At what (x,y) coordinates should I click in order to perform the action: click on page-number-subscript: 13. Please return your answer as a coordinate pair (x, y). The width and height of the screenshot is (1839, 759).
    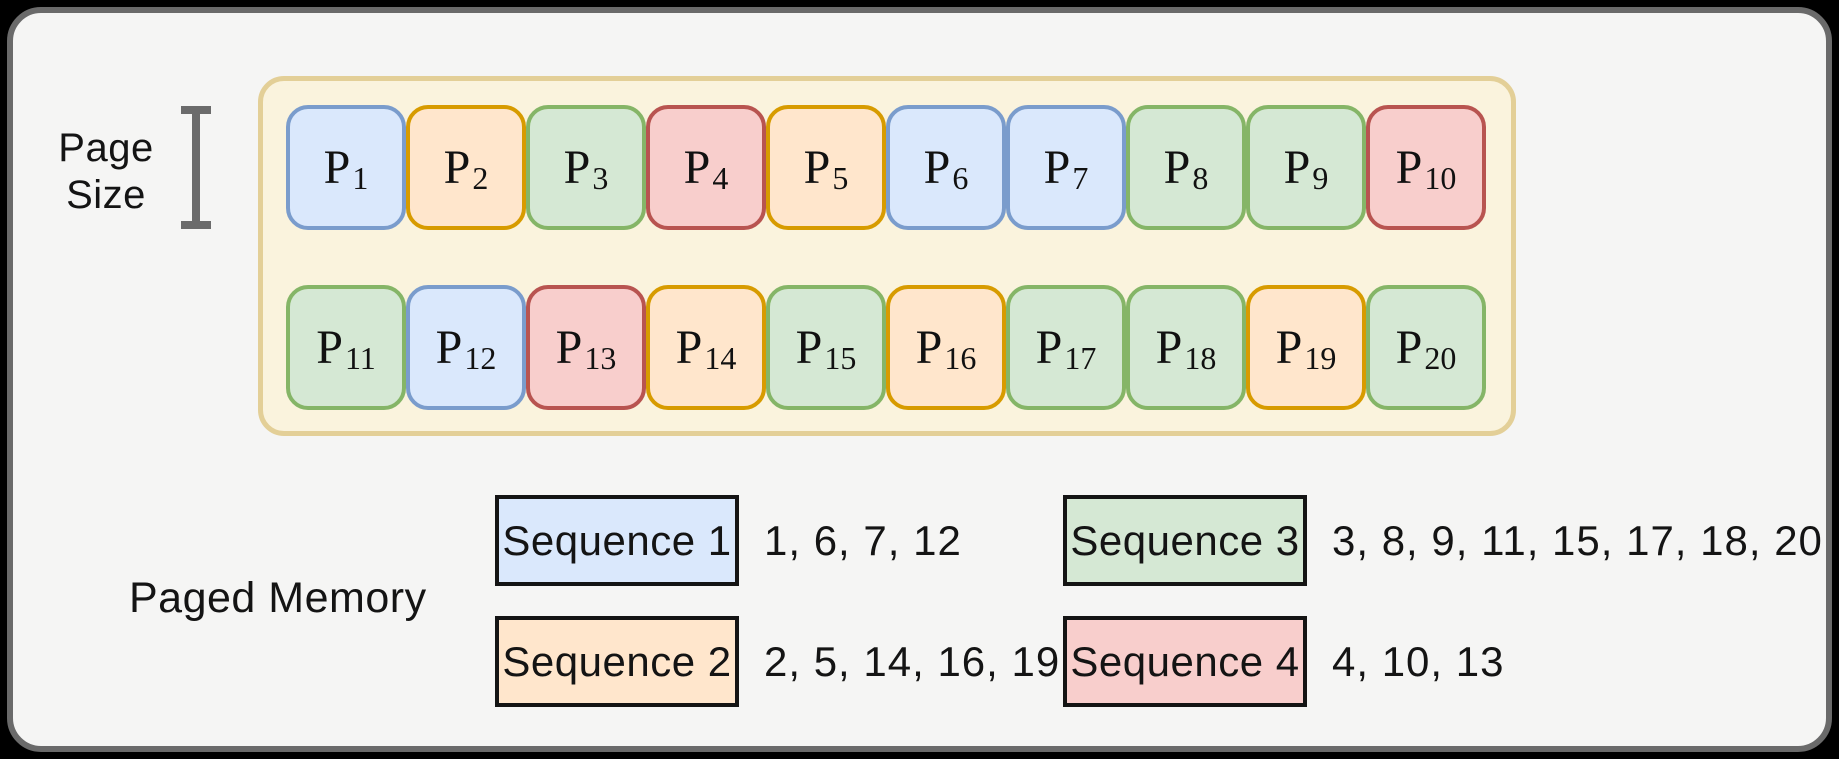
    Looking at the image, I should click on (600, 358).